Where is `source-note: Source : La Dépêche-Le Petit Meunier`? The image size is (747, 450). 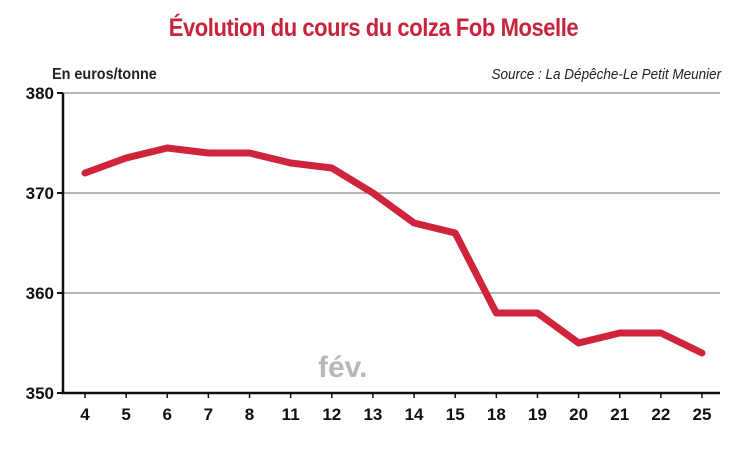 source-note: Source : La Dépêche-Le Petit Meunier is located at coordinates (606, 74).